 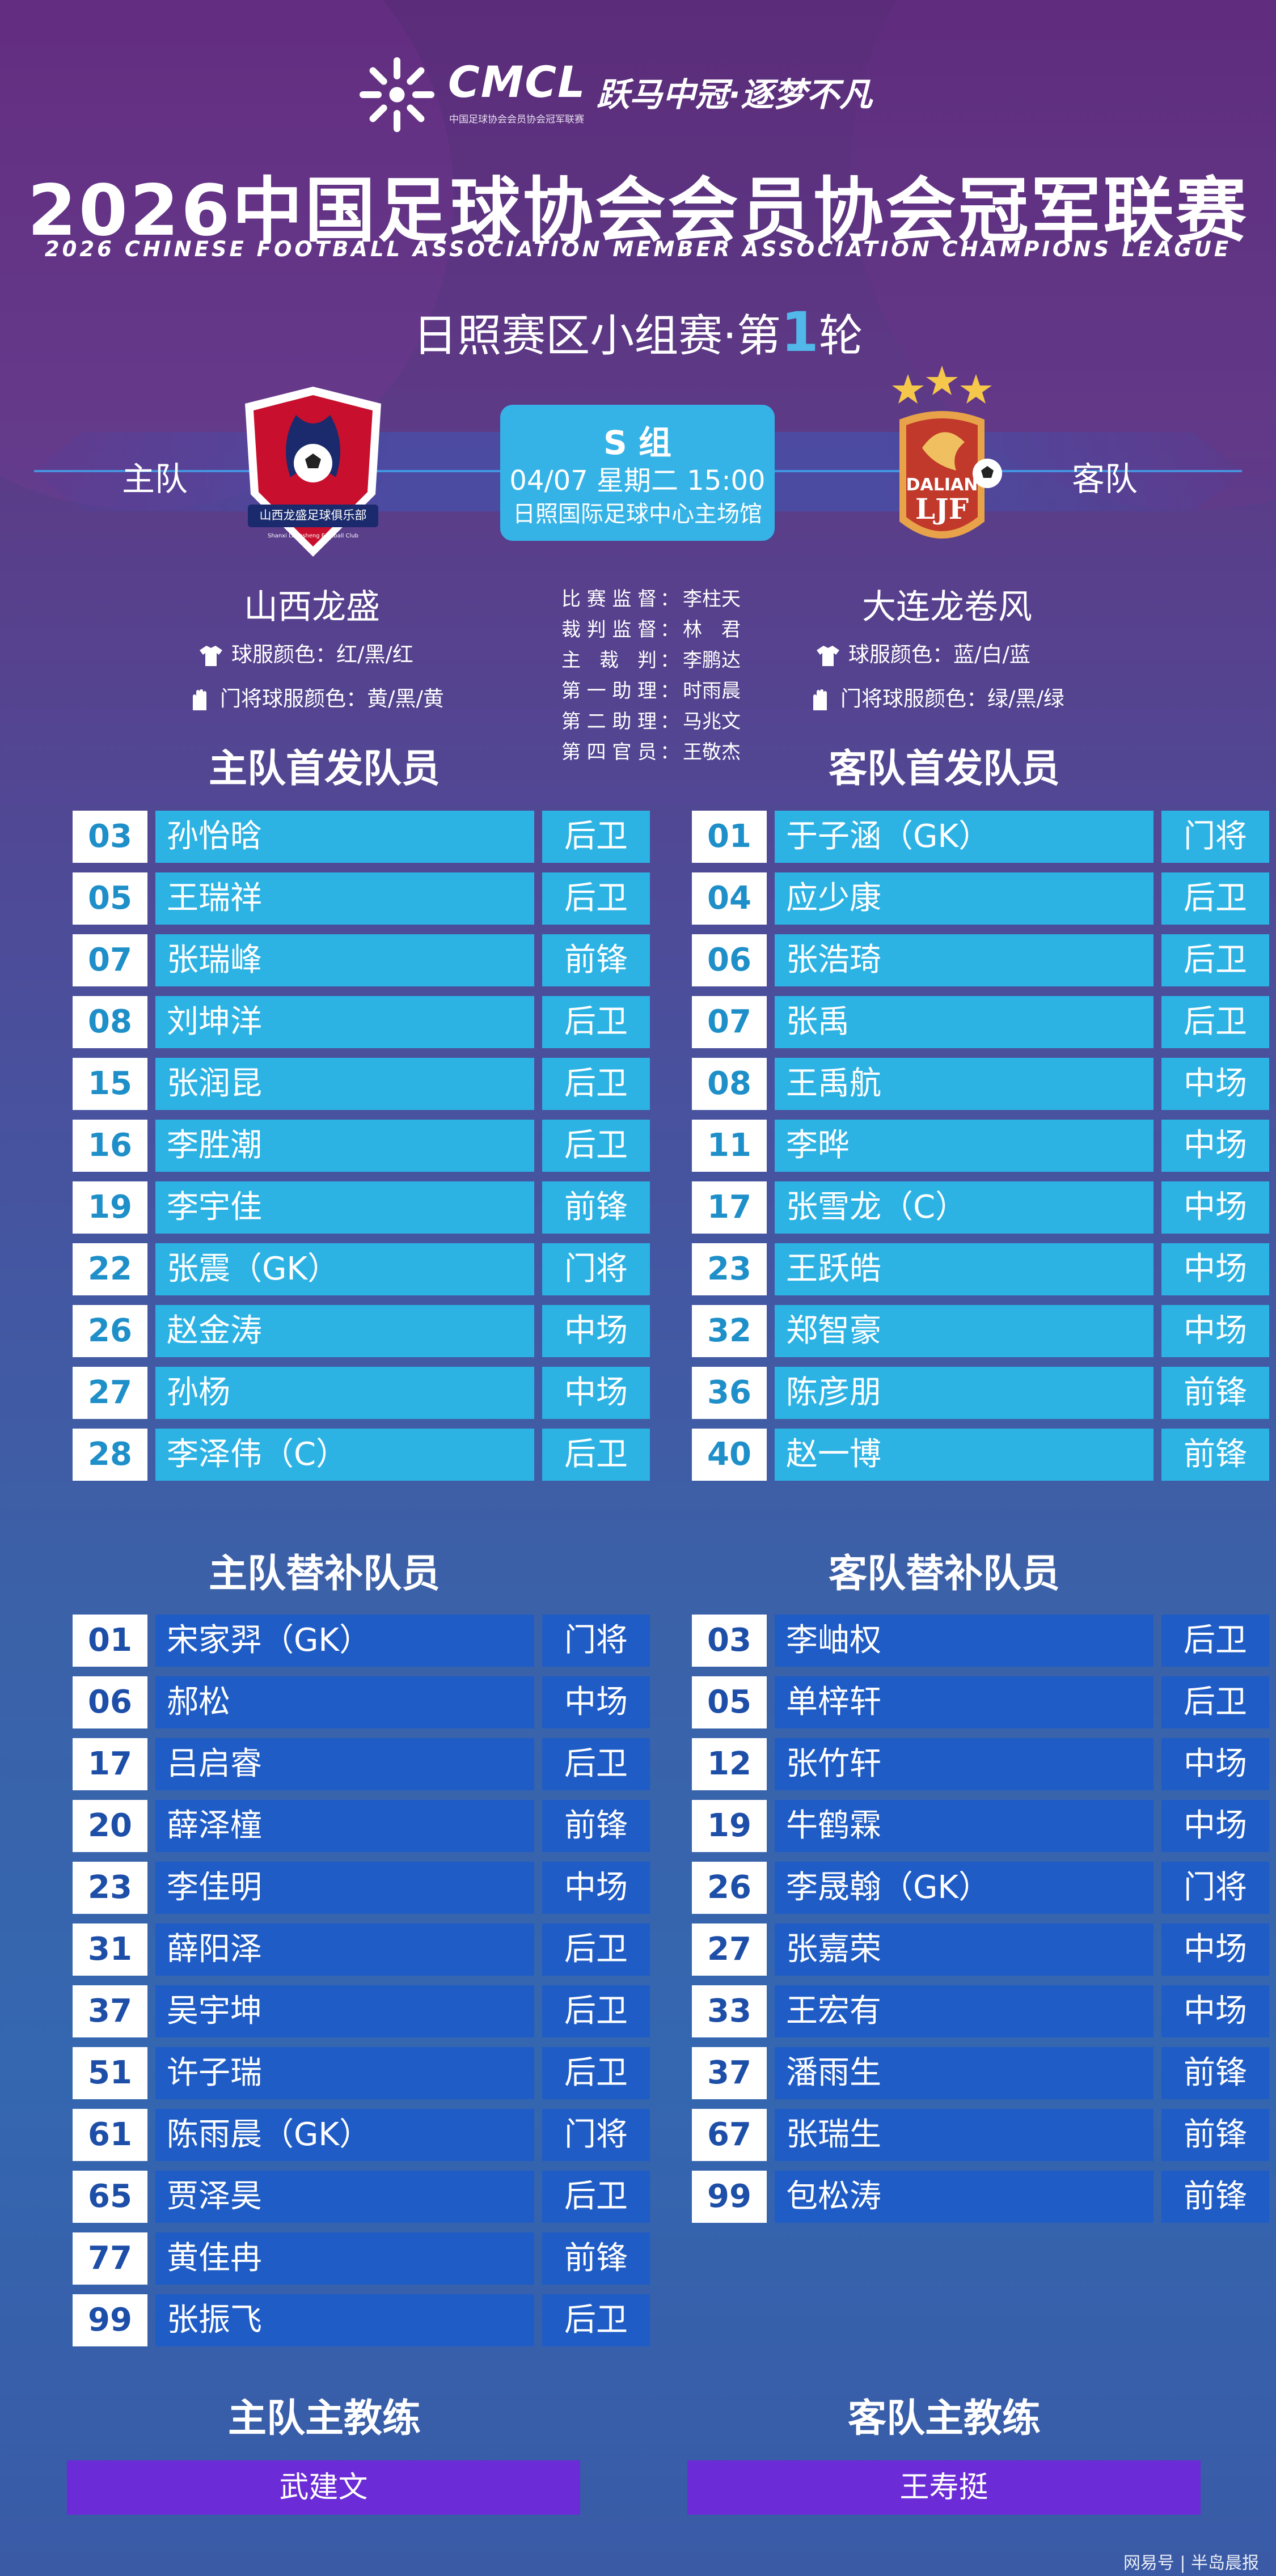 What do you see at coordinates (344, 2011) in the screenshot?
I see `player-name: 吴宇坤` at bounding box center [344, 2011].